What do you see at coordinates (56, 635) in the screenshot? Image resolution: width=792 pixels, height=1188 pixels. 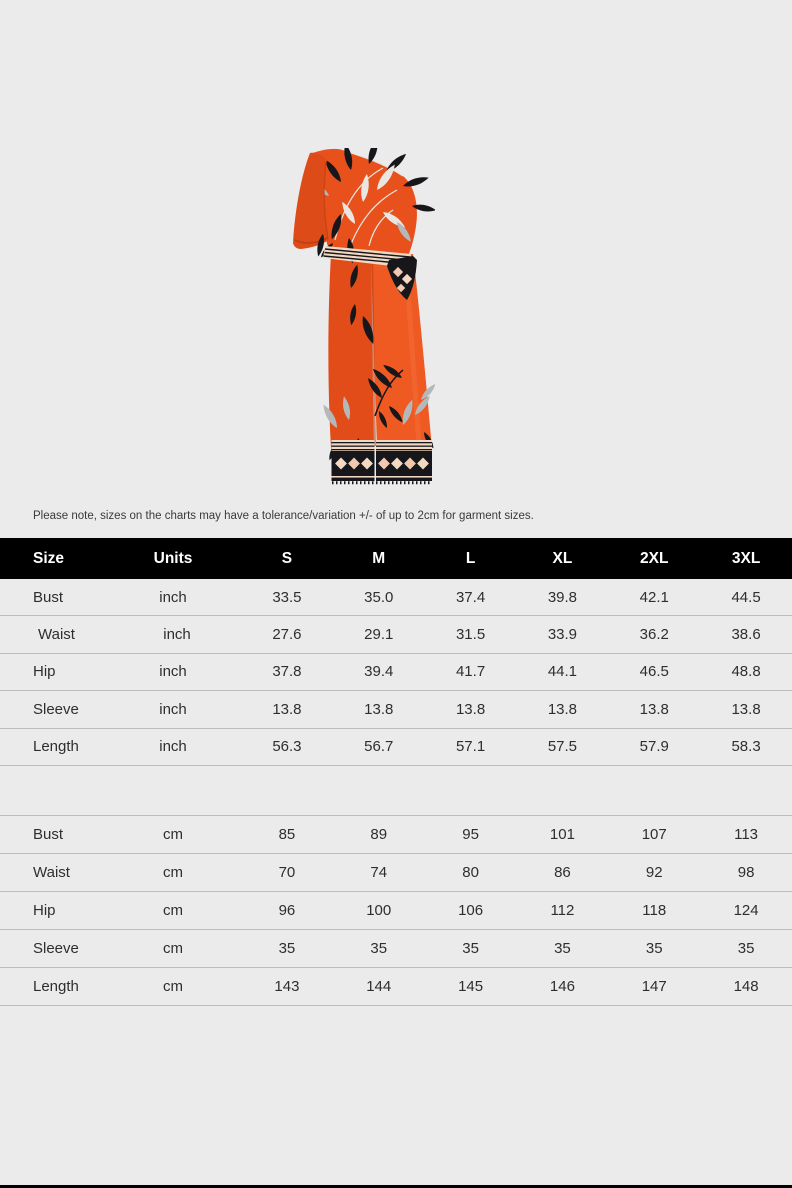 I see `row-label: Waist` at bounding box center [56, 635].